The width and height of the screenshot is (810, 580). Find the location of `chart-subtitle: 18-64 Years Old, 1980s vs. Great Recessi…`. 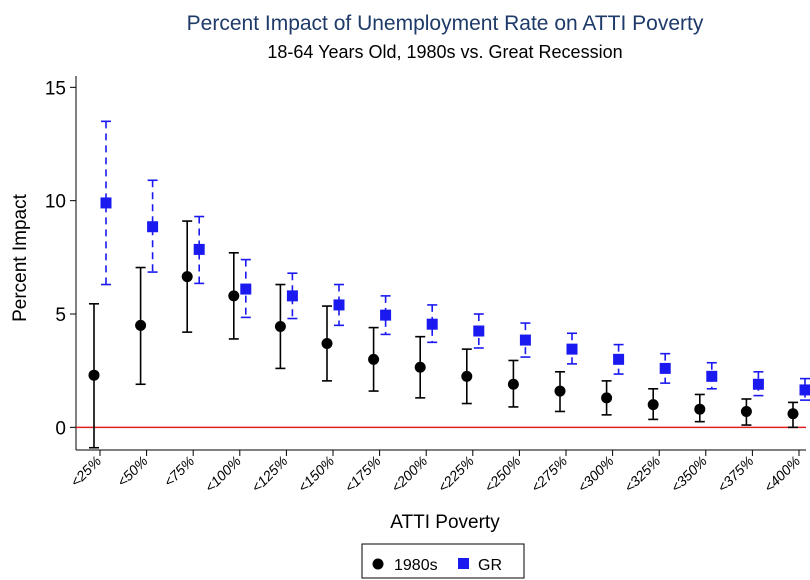

chart-subtitle: 18-64 Years Old, 1980s vs. Great Recessi… is located at coordinates (444, 52).